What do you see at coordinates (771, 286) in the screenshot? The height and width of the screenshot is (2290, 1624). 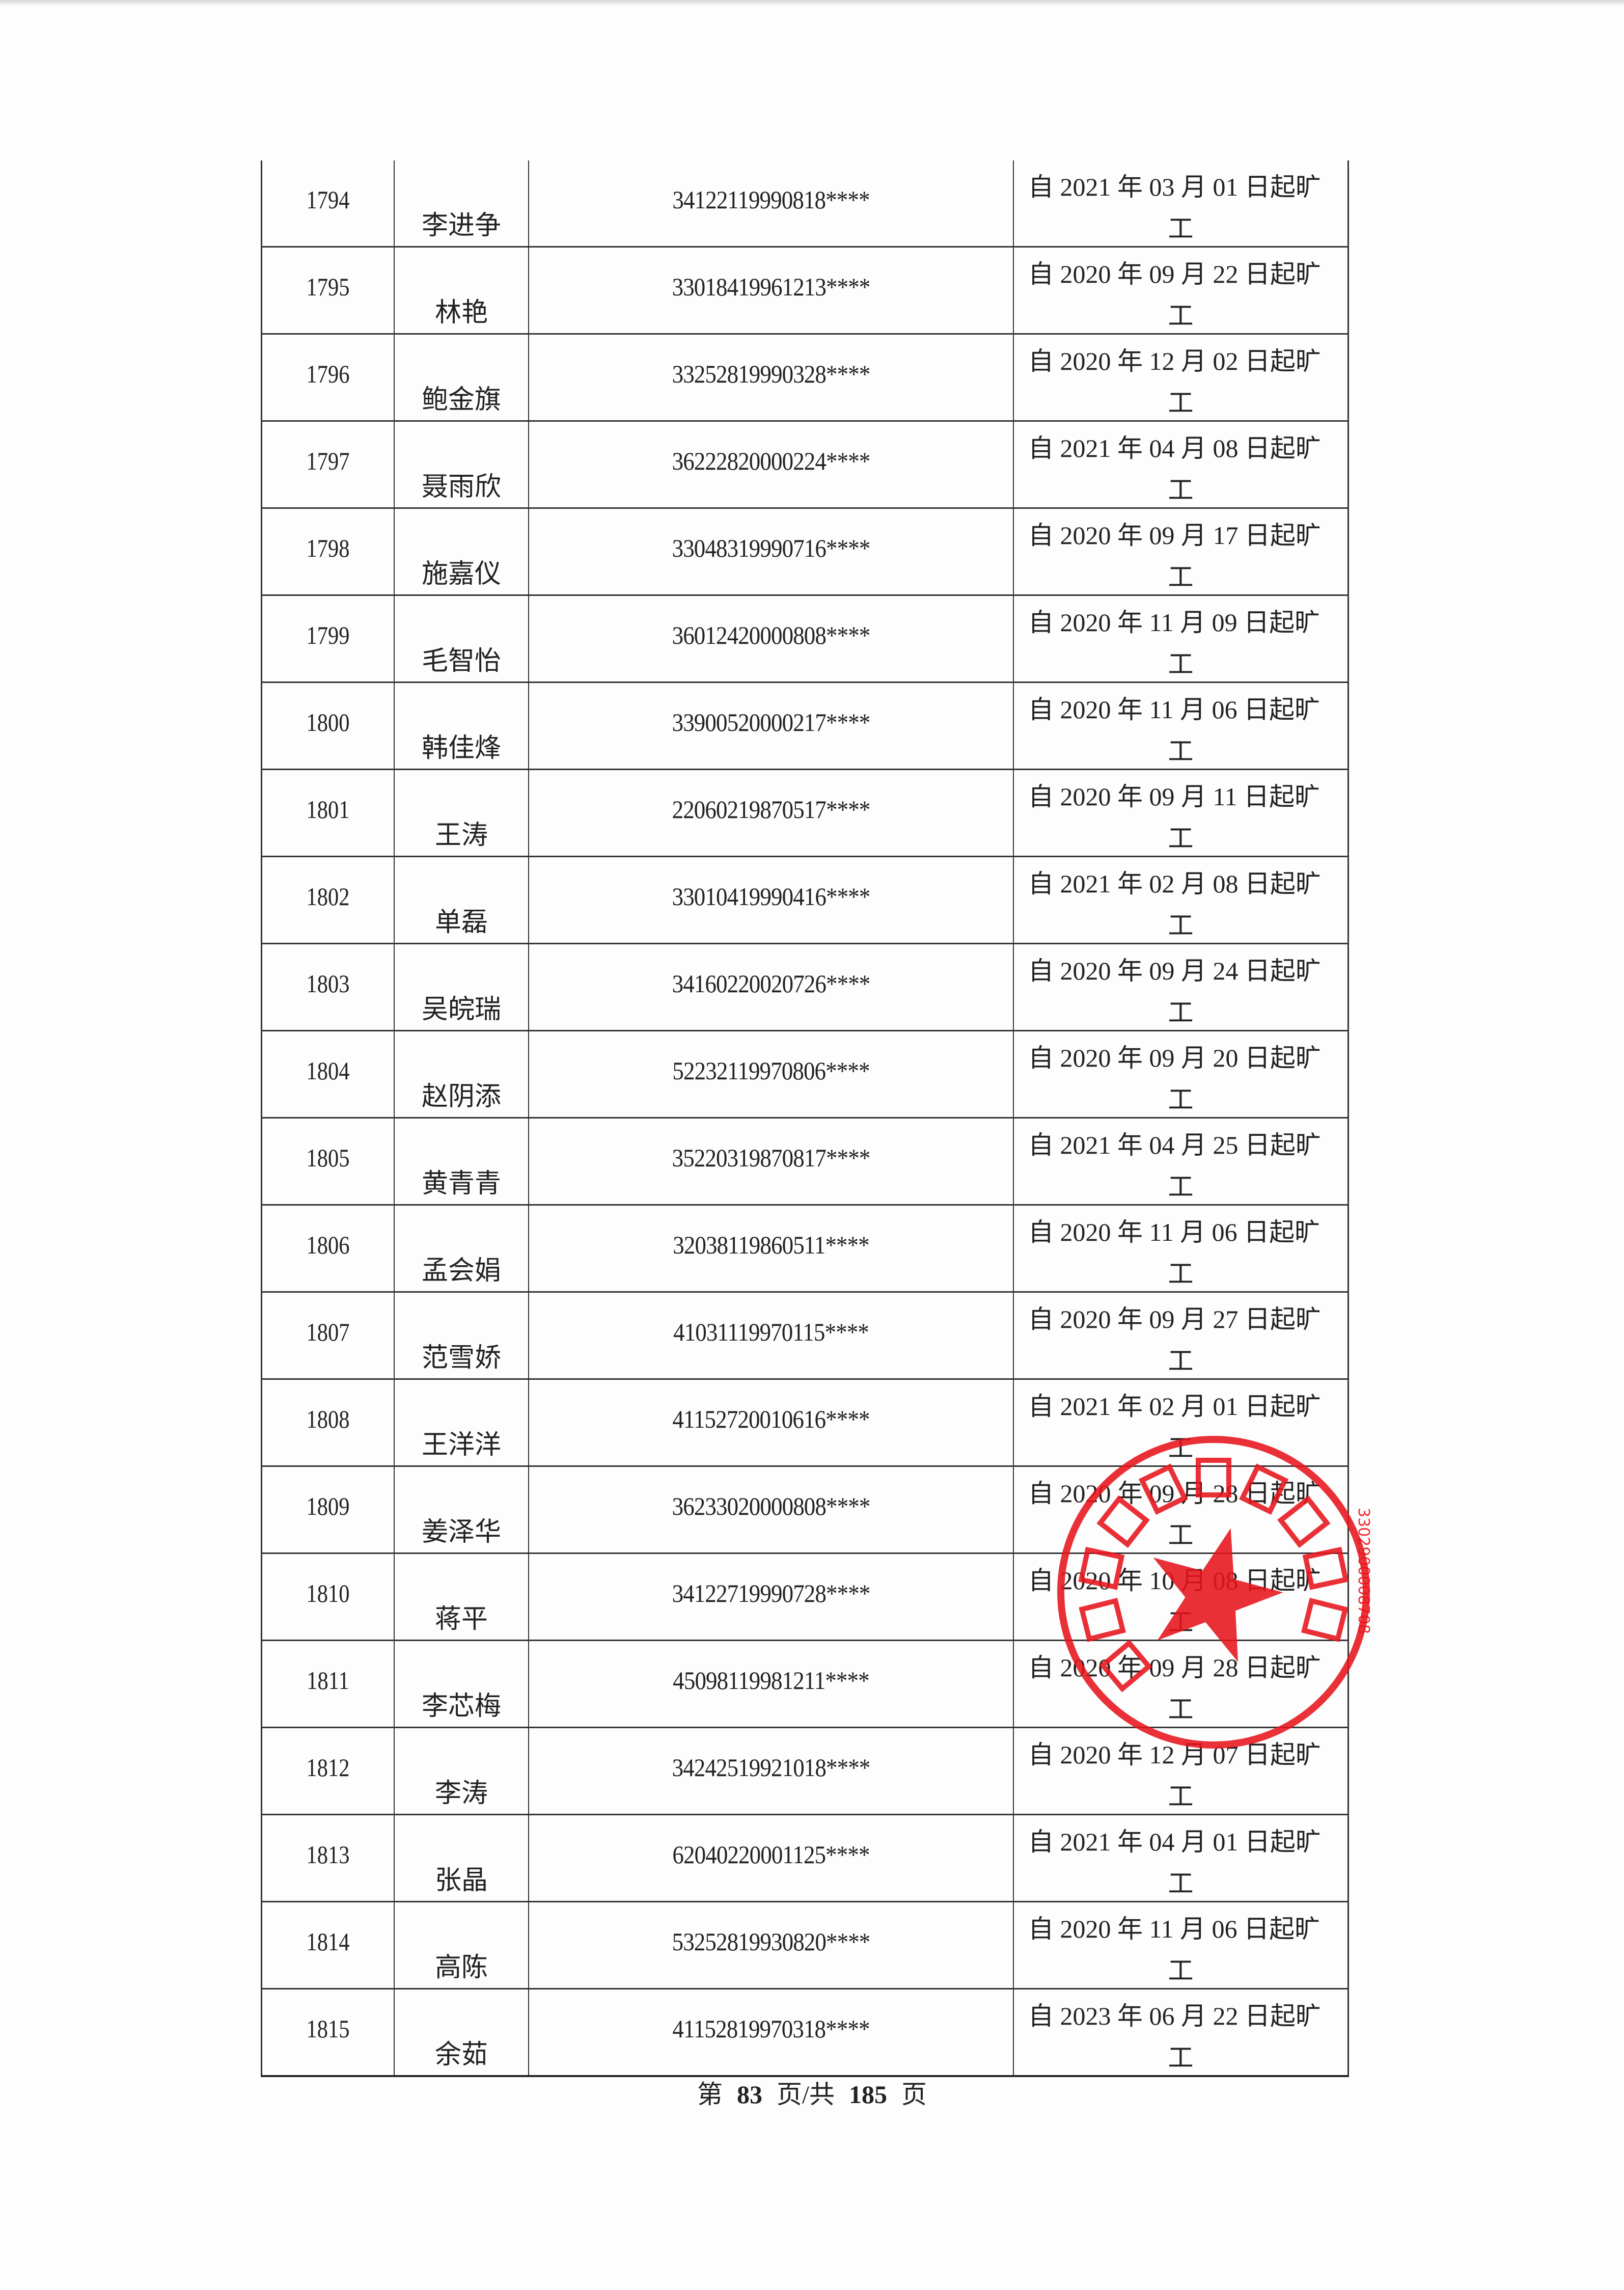 I see `id-number: 33018419961213****` at bounding box center [771, 286].